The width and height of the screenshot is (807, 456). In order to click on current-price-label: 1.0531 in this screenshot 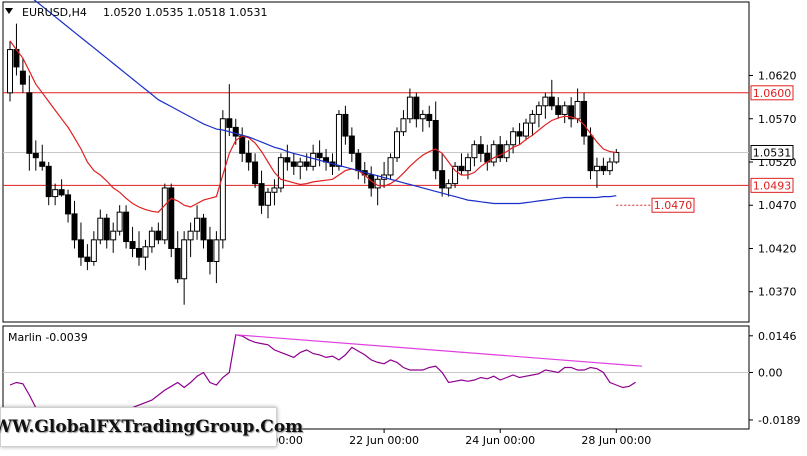, I will do `click(772, 152)`.